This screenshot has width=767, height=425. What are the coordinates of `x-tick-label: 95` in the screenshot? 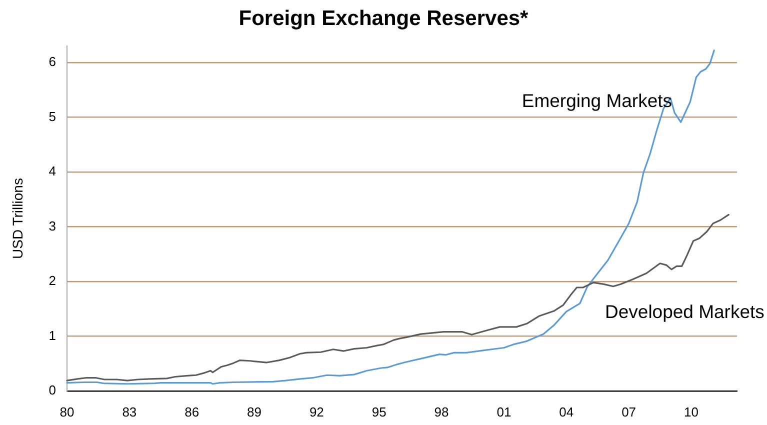 It's located at (379, 412).